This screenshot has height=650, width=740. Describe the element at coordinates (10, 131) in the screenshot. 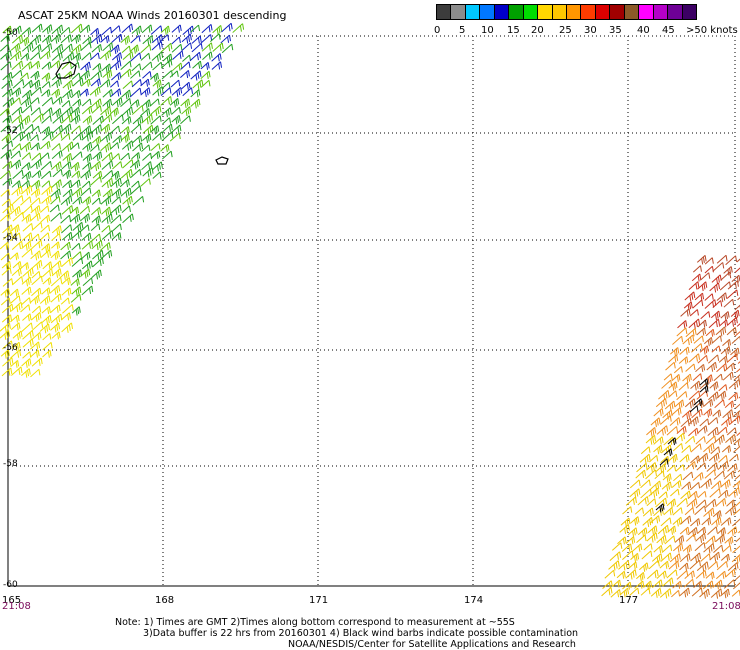

I see `lat-label-52: -52` at that location.